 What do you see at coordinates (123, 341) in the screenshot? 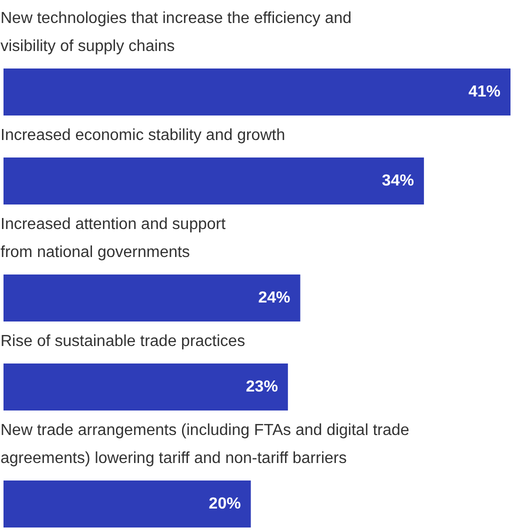
I see `y-tick-label: Rise of sustainable trade practices` at bounding box center [123, 341].